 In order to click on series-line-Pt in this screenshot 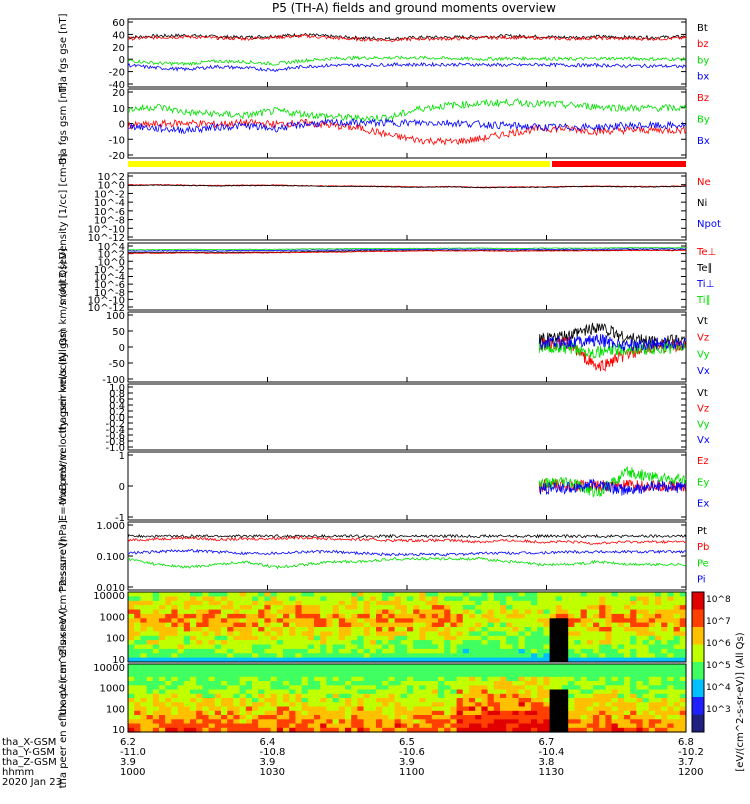, I will do `click(407, 536)`.